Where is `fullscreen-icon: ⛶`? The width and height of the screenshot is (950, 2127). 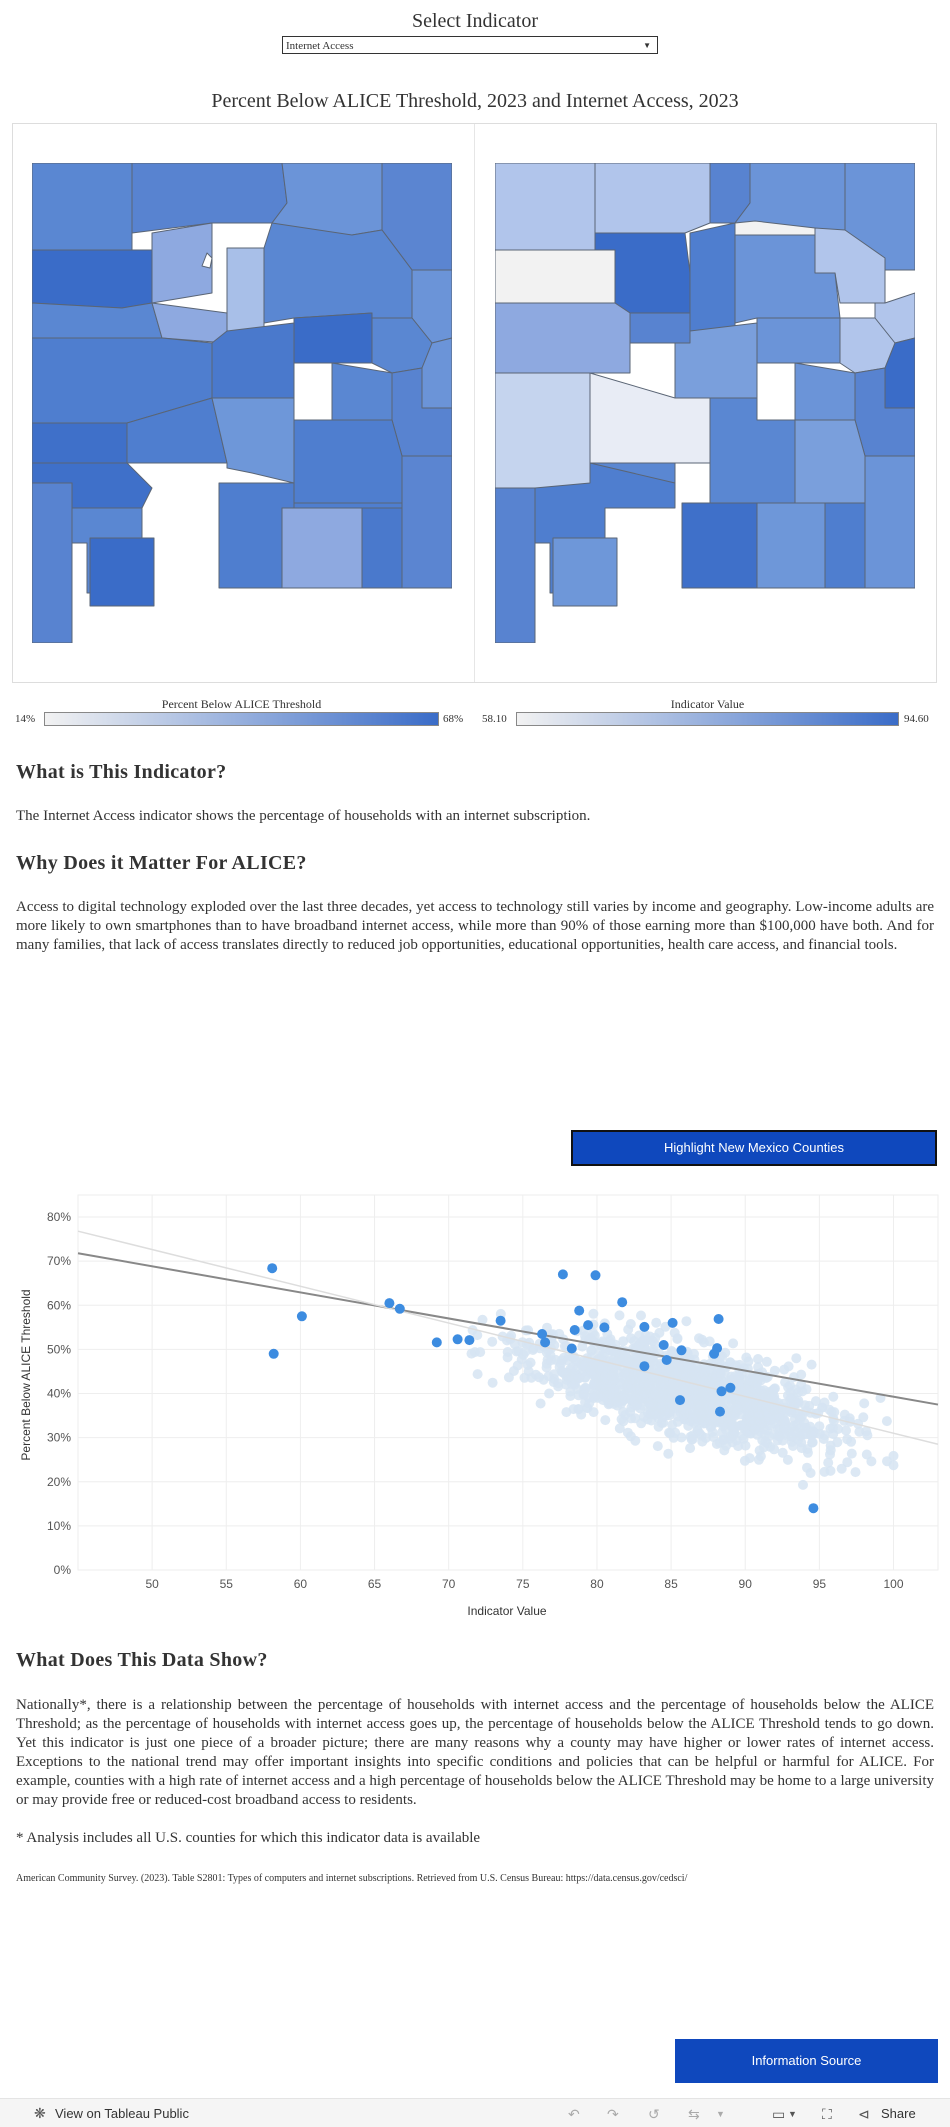 fullscreen-icon: ⛶ is located at coordinates (827, 2114).